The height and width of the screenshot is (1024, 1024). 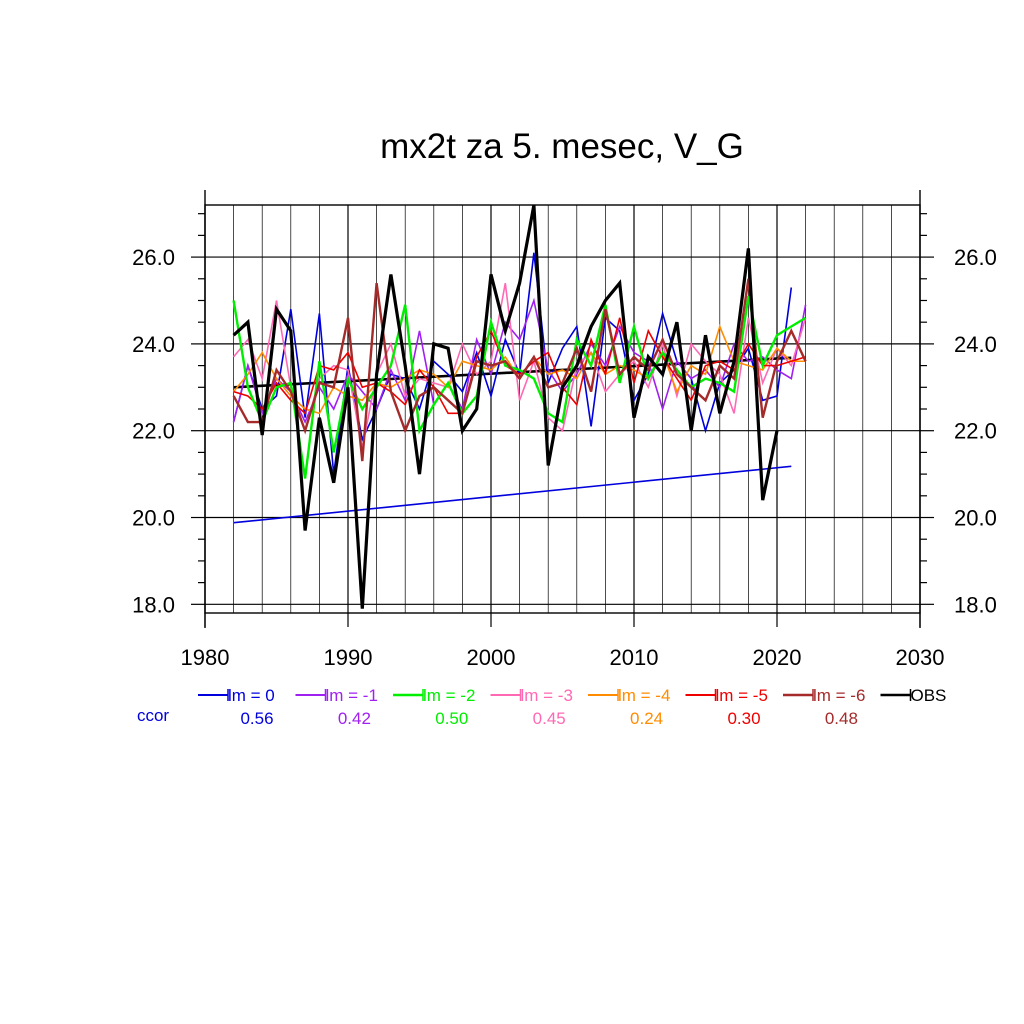 I want to click on legend-label: lm = 0, so click(x=251, y=695).